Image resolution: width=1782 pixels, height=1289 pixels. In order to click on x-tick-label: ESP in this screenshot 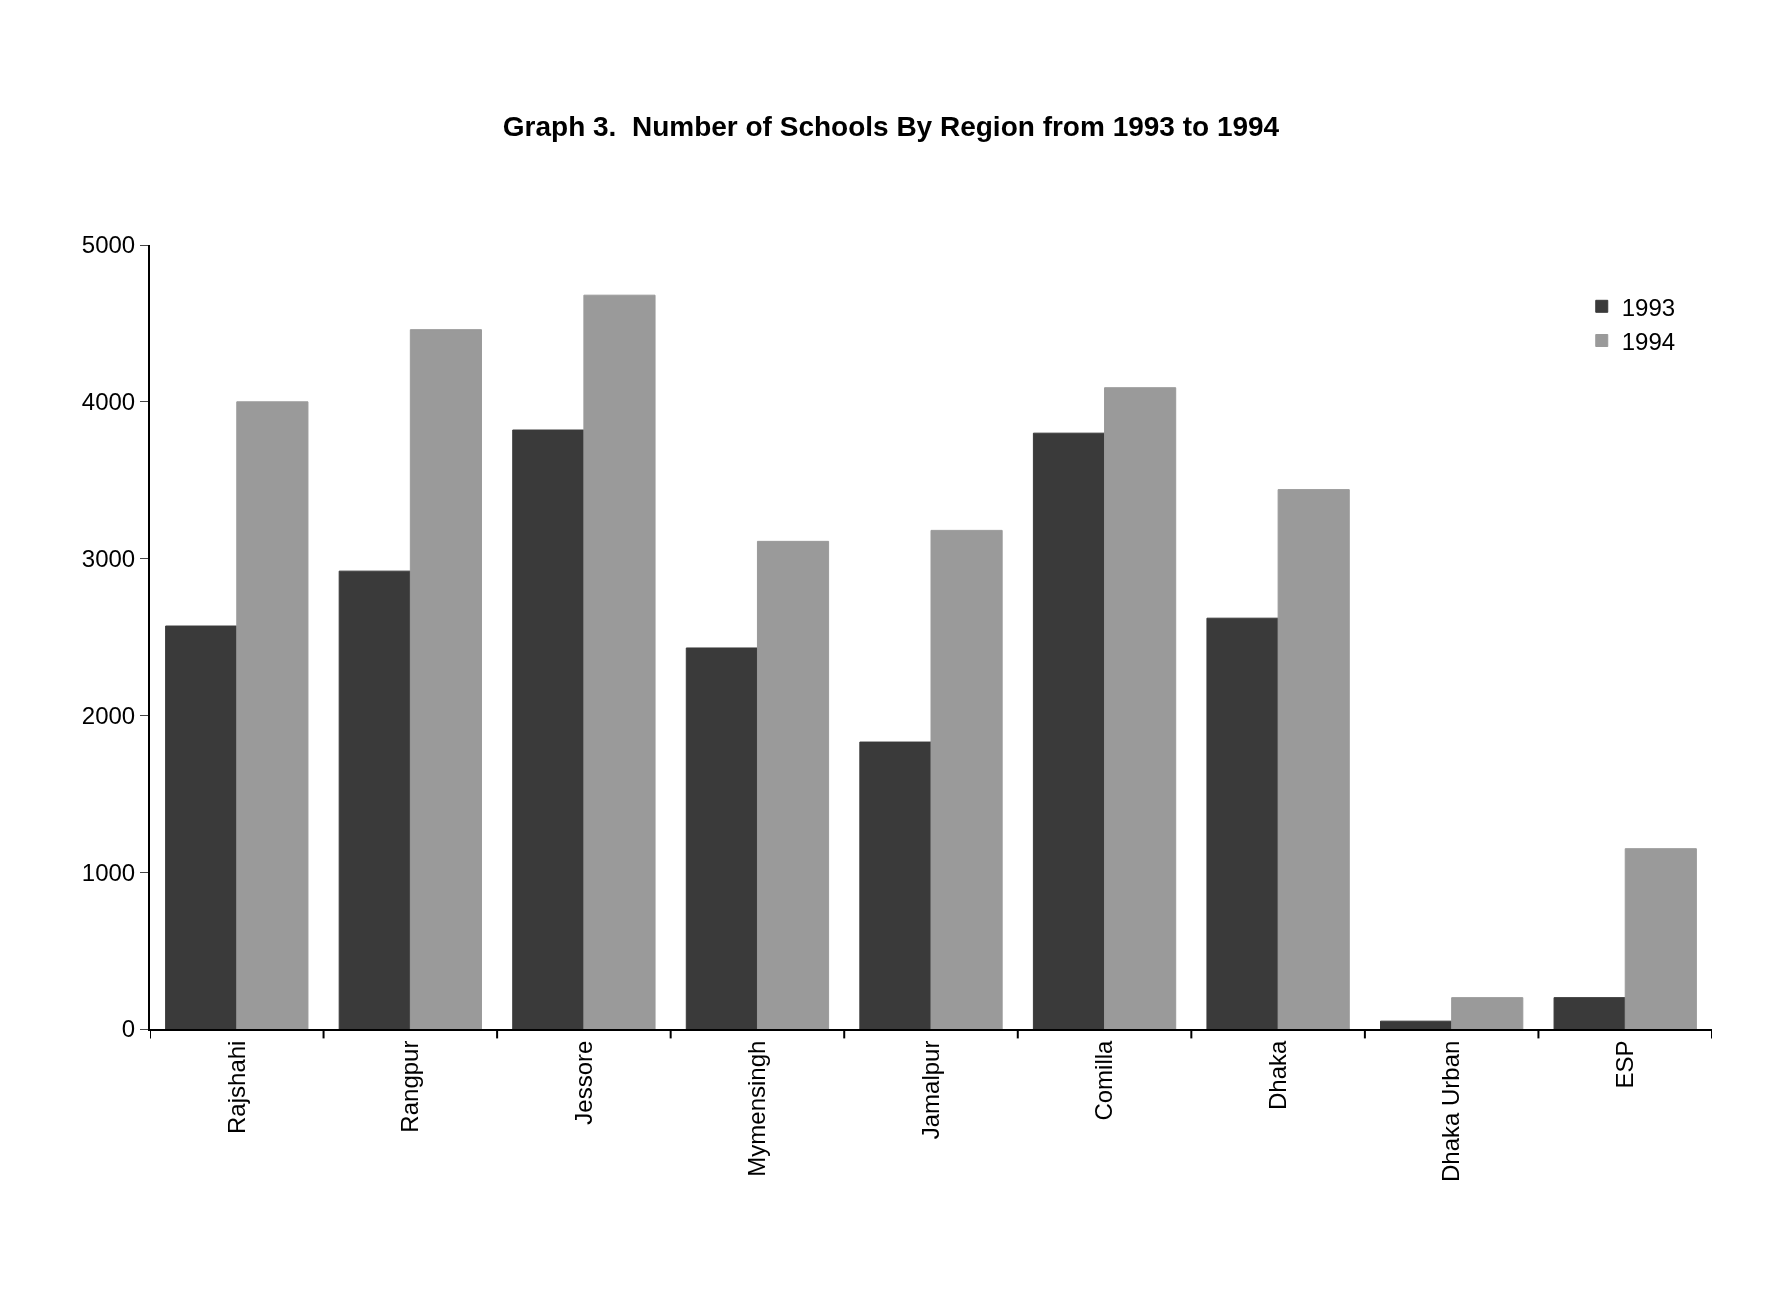, I will do `click(1625, 1064)`.